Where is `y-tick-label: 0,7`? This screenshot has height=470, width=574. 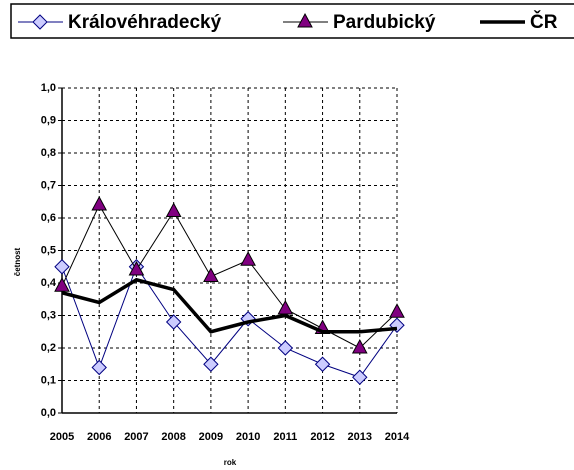 y-tick-label: 0,7 is located at coordinates (48, 185).